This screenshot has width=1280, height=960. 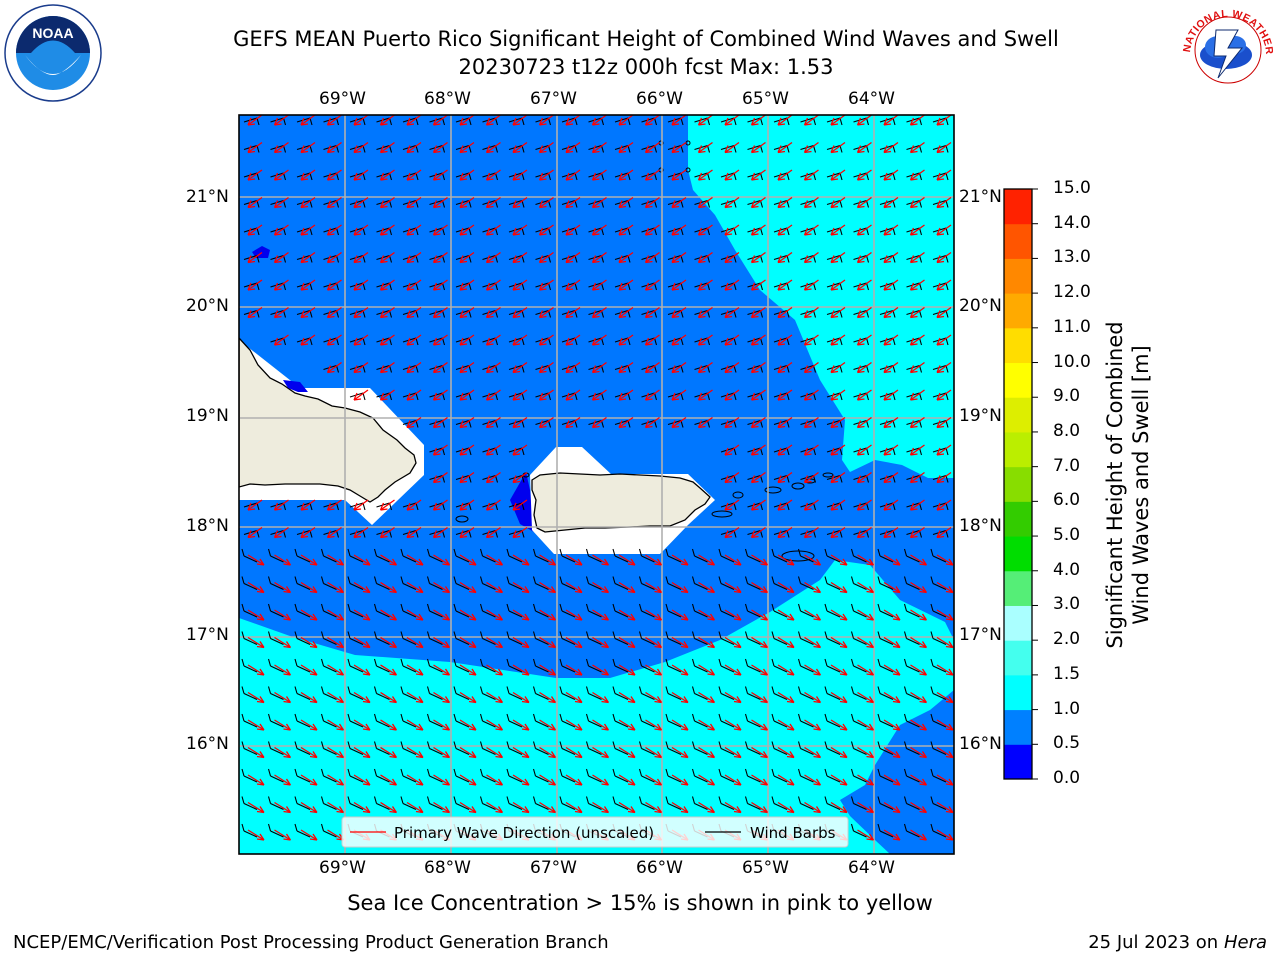 What do you see at coordinates (980, 306) in the screenshot?
I see `lat-label-right: 20°N` at bounding box center [980, 306].